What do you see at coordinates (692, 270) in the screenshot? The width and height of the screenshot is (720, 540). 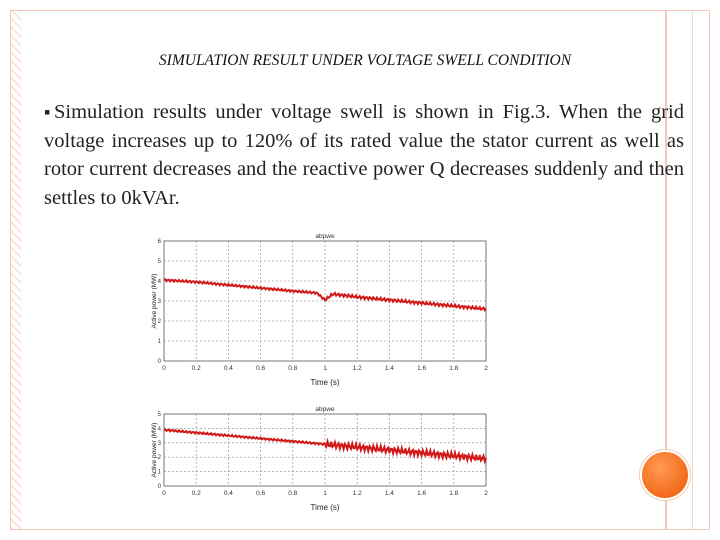 I see `frame-divider-thin` at bounding box center [692, 270].